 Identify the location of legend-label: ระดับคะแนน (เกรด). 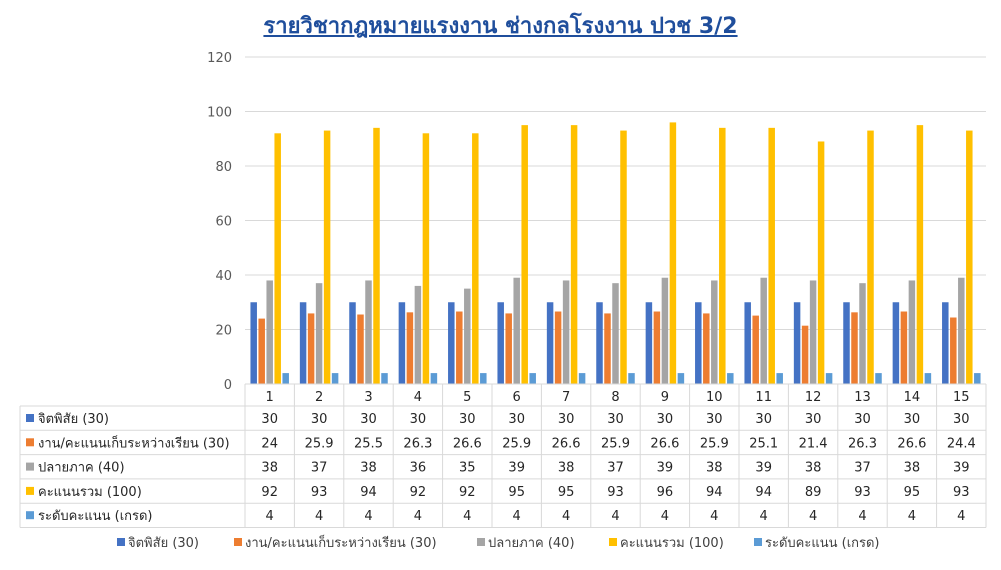
(822, 543).